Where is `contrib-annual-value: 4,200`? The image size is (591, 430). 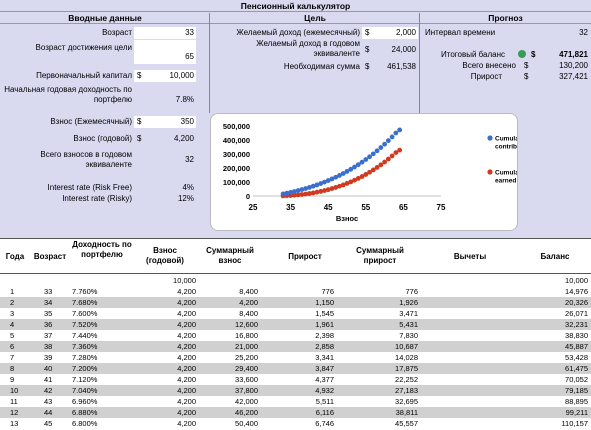 contrib-annual-value: 4,200 is located at coordinates (183, 138).